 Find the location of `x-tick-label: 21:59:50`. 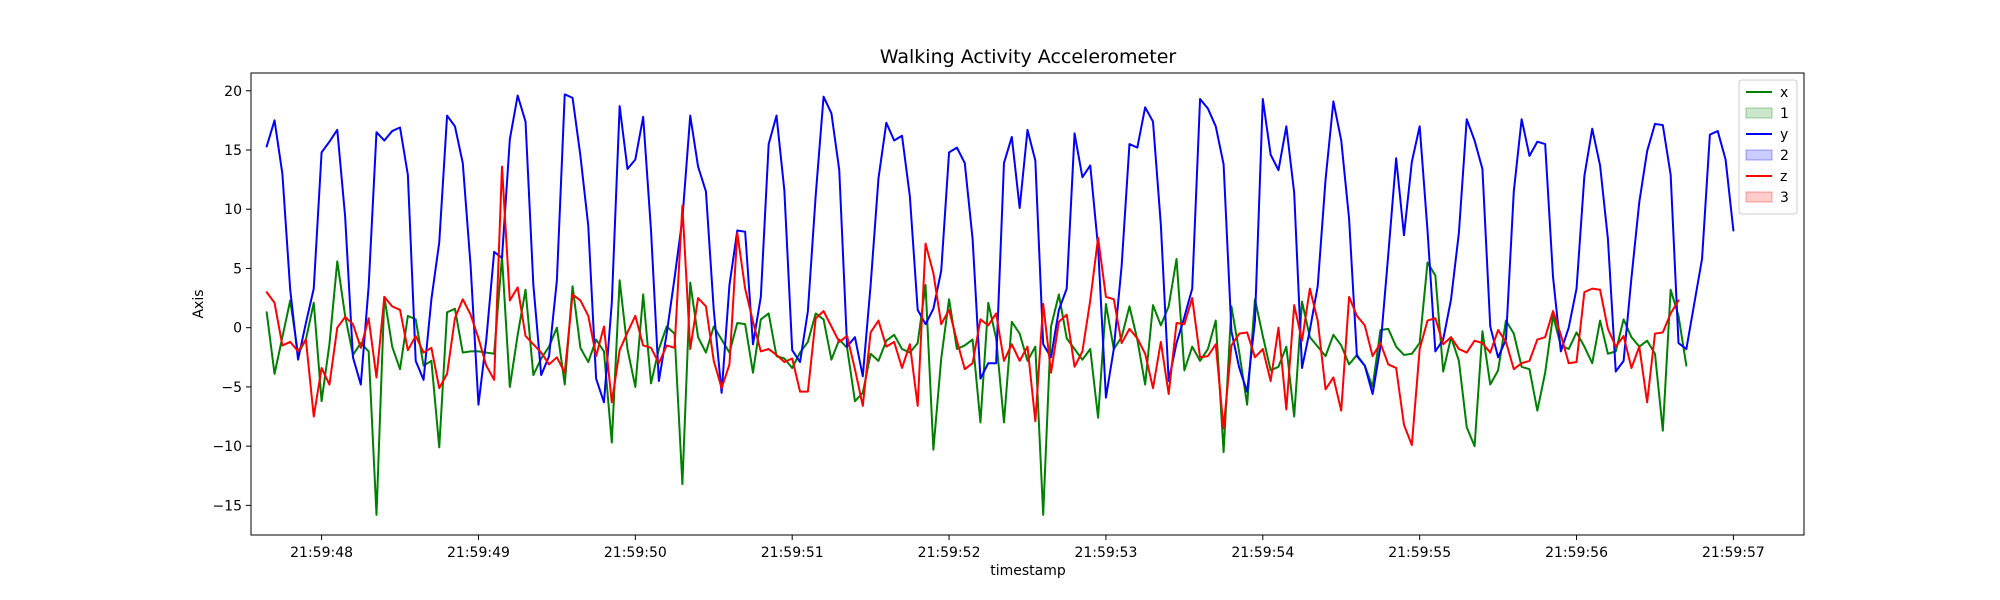

x-tick-label: 21:59:50 is located at coordinates (635, 553).